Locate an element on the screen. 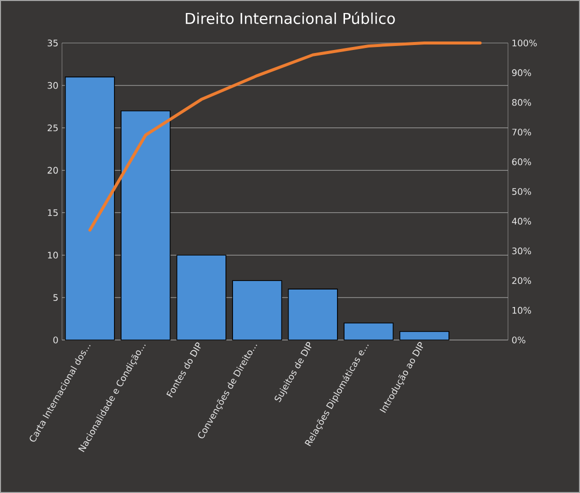 The height and width of the screenshot is (493, 580). y-tick-label: 0 is located at coordinates (55, 340).